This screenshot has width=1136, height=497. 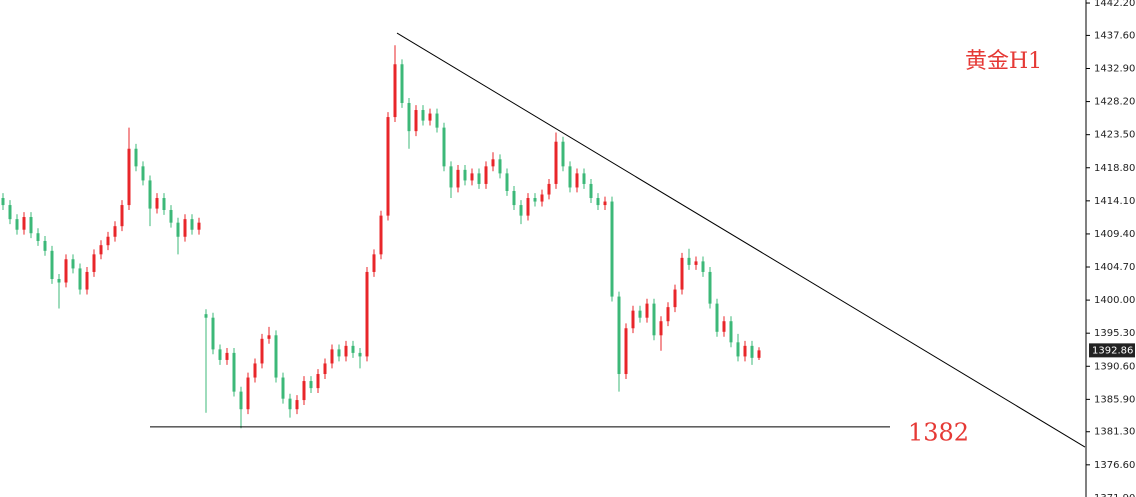 What do you see at coordinates (1003, 61) in the screenshot?
I see `chart-title: 黄金H1` at bounding box center [1003, 61].